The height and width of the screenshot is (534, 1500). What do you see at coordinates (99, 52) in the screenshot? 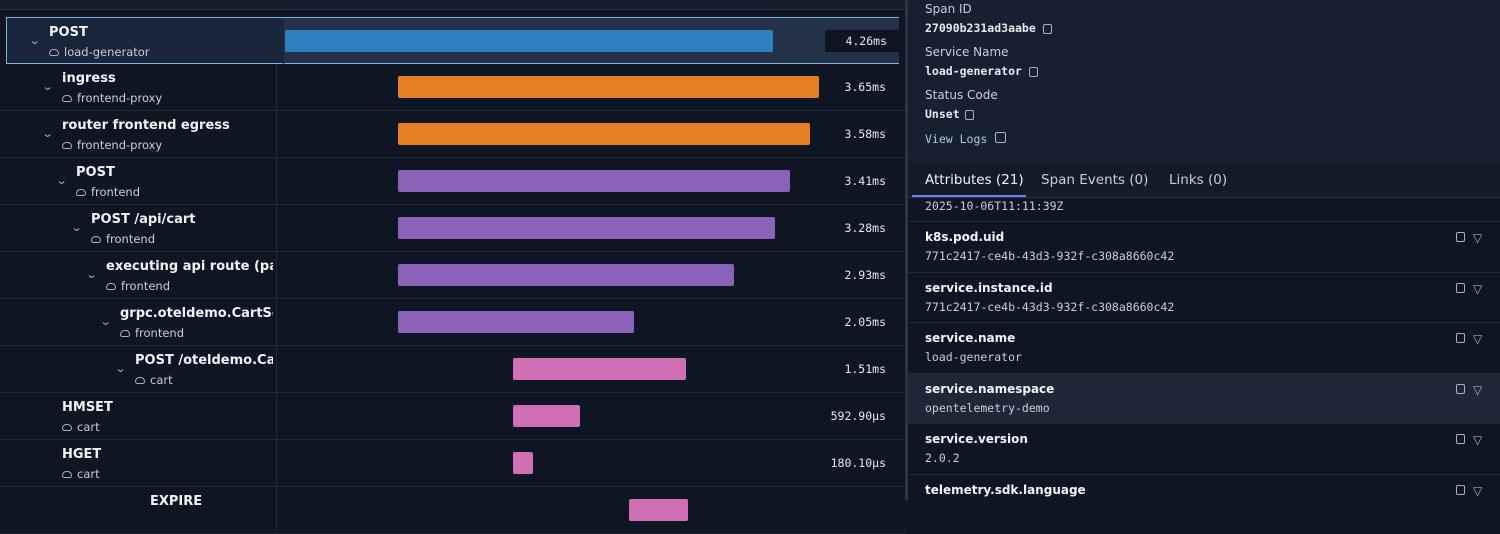
I see `service-name: load-generator` at bounding box center [99, 52].